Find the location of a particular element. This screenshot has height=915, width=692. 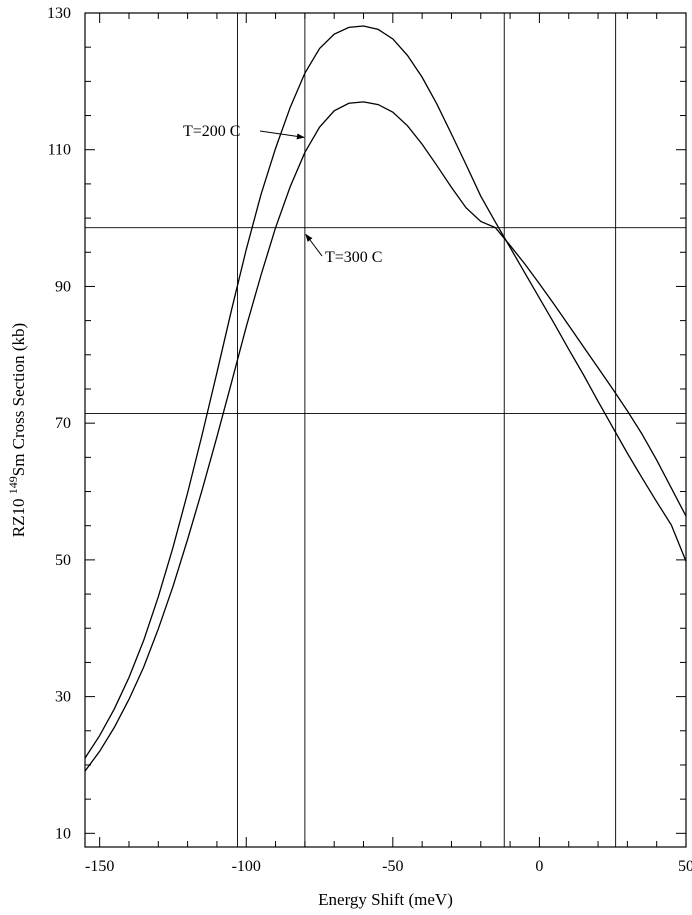

y-axis-title-suffix: Sm Cross Section (kb) is located at coordinates (18, 399).